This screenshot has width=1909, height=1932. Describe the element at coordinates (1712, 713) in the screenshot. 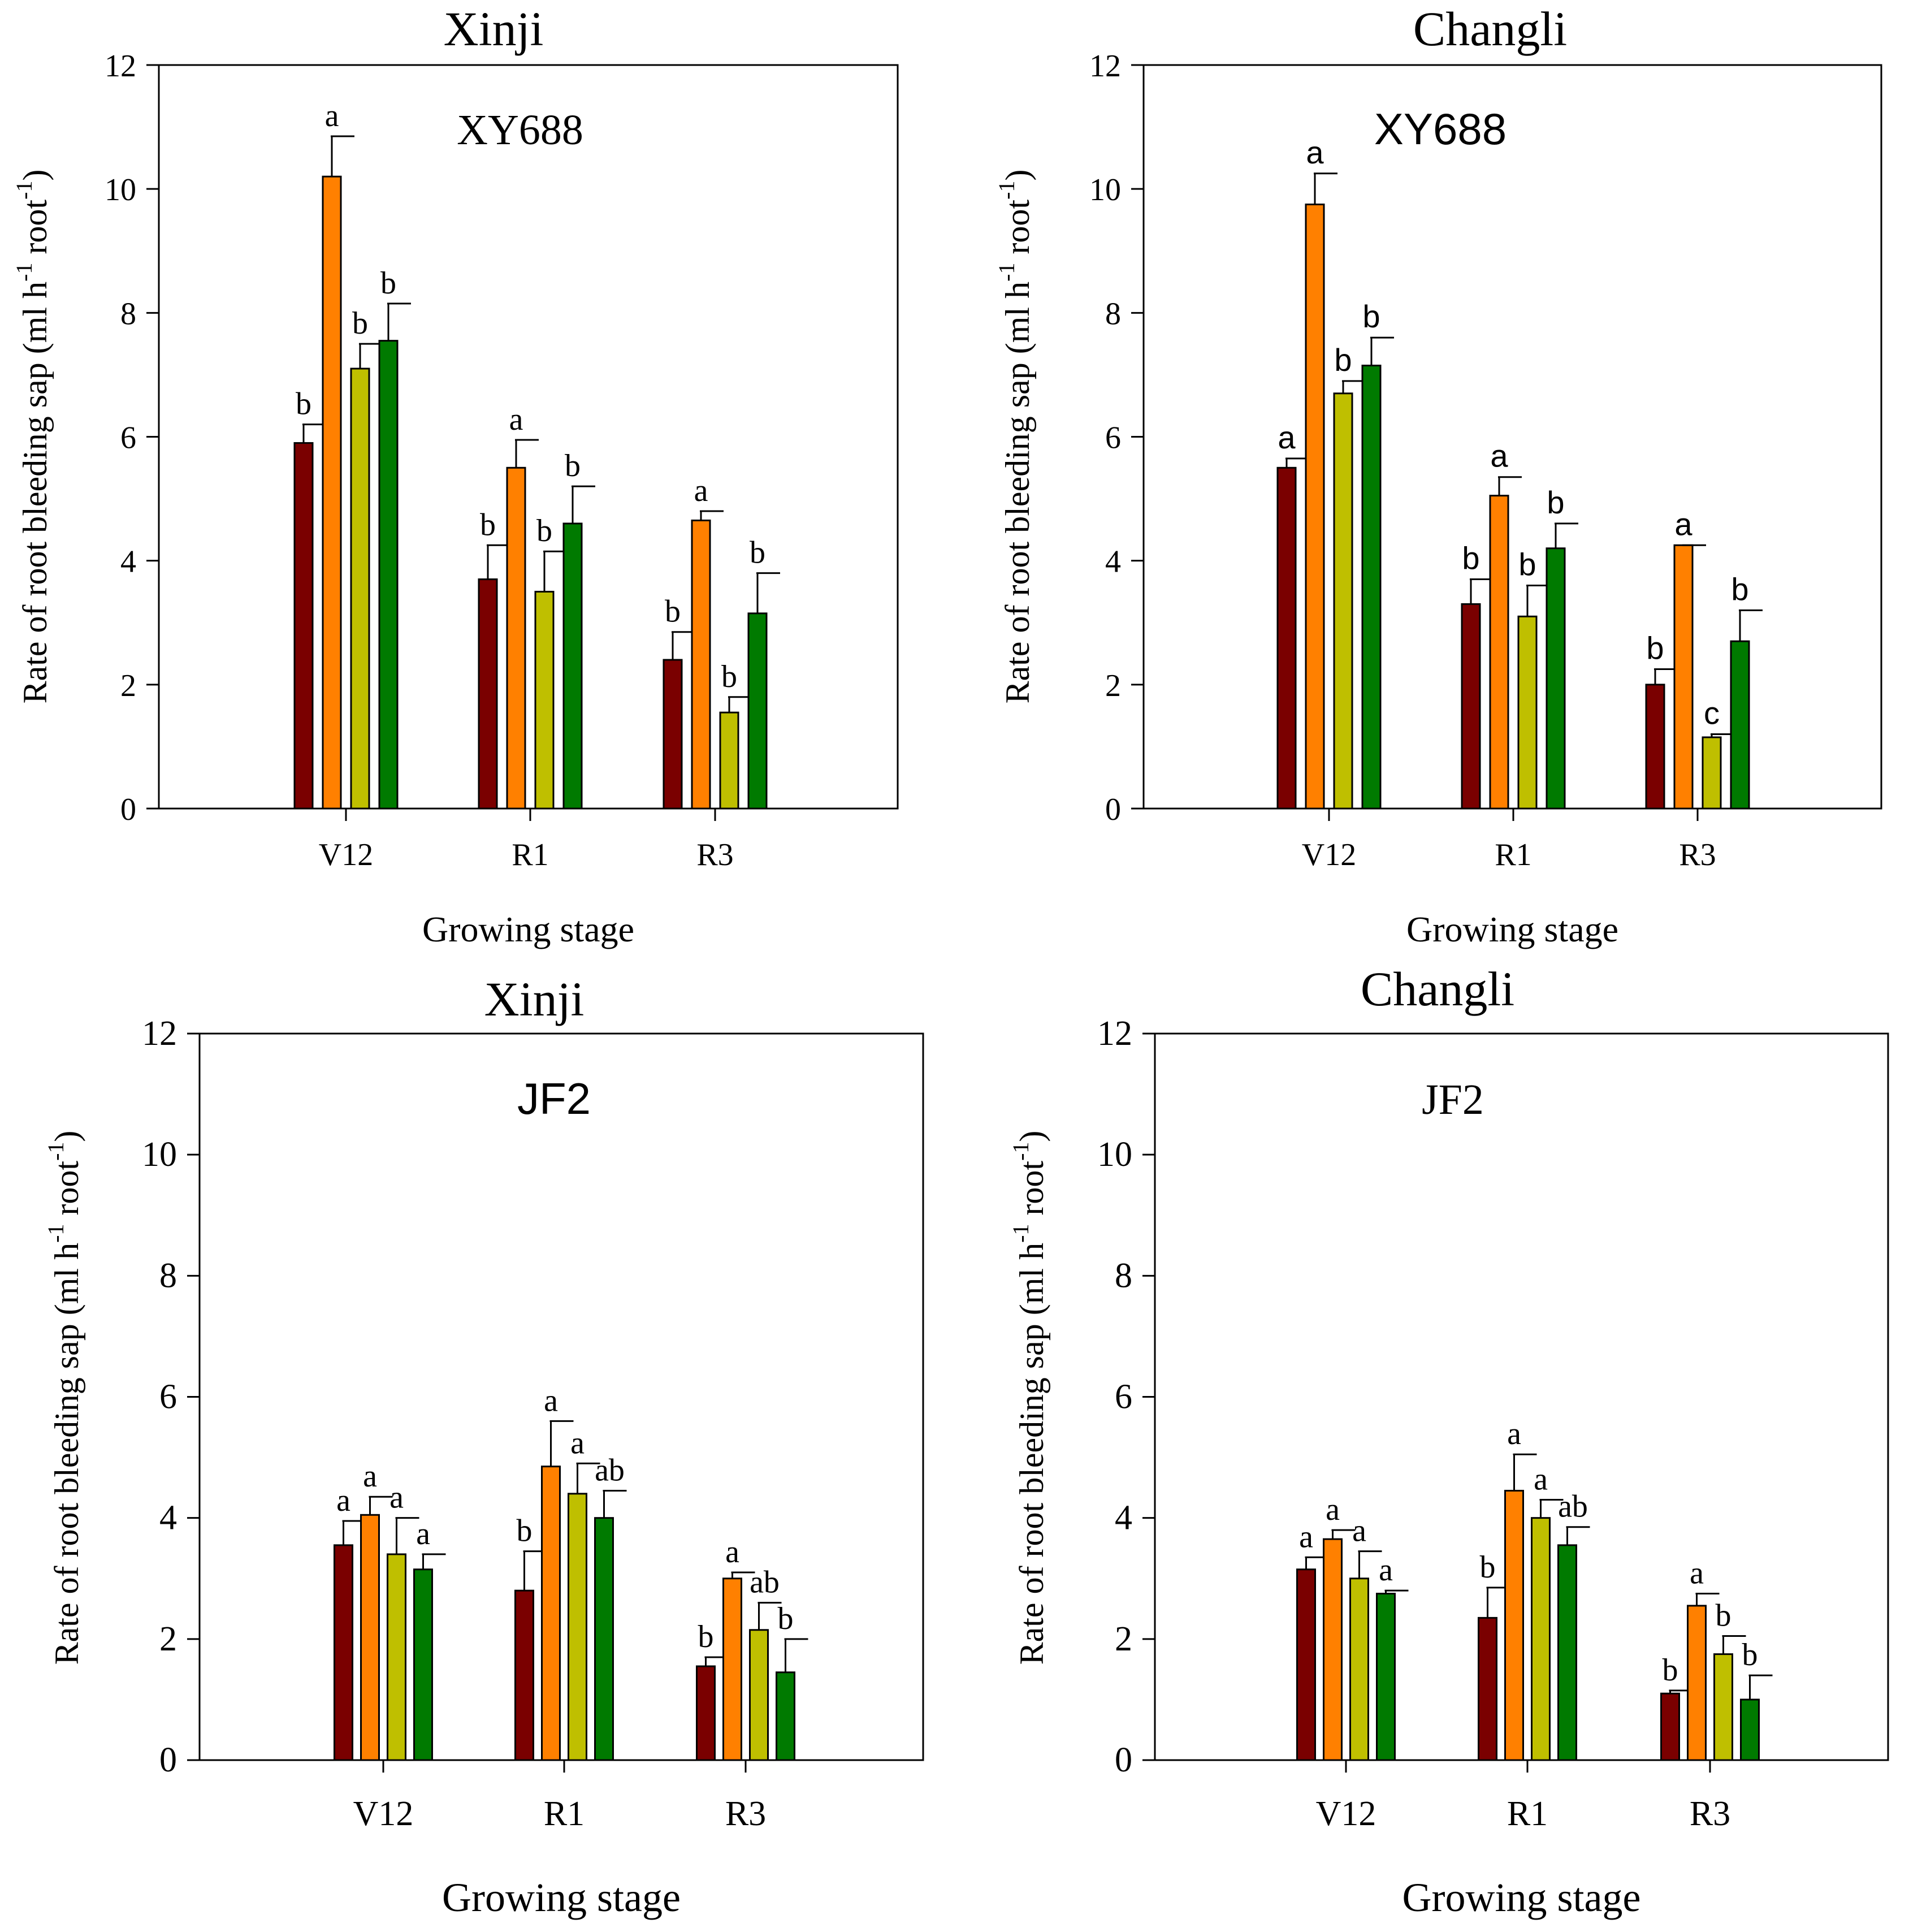

I see `significance-letter: c` at that location.